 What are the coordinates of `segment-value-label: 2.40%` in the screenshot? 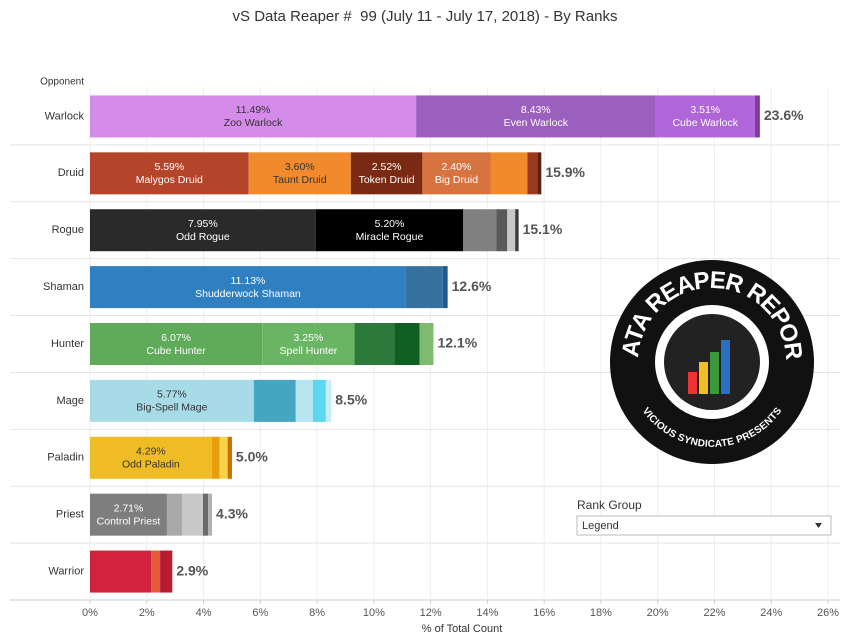 It's located at (457, 167).